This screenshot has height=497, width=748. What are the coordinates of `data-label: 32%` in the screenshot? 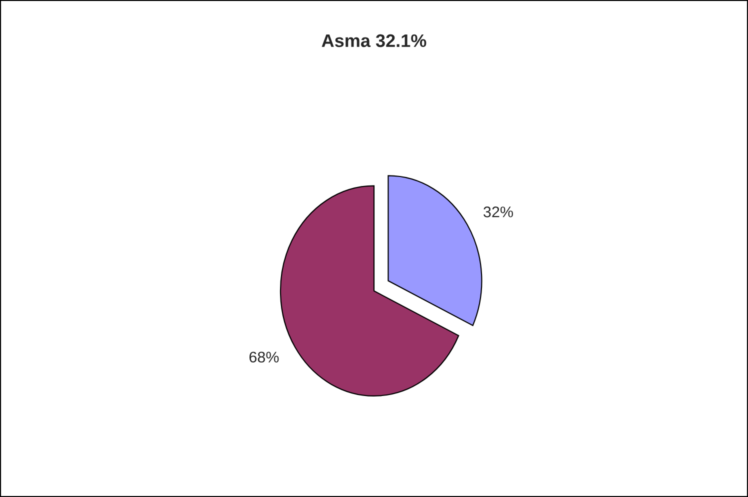 It's located at (498, 212).